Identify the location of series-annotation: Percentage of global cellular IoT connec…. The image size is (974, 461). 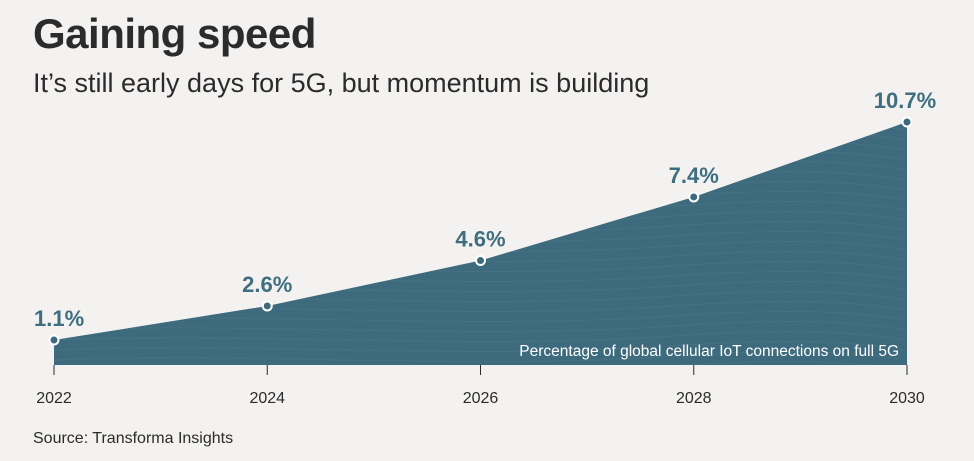
(709, 351).